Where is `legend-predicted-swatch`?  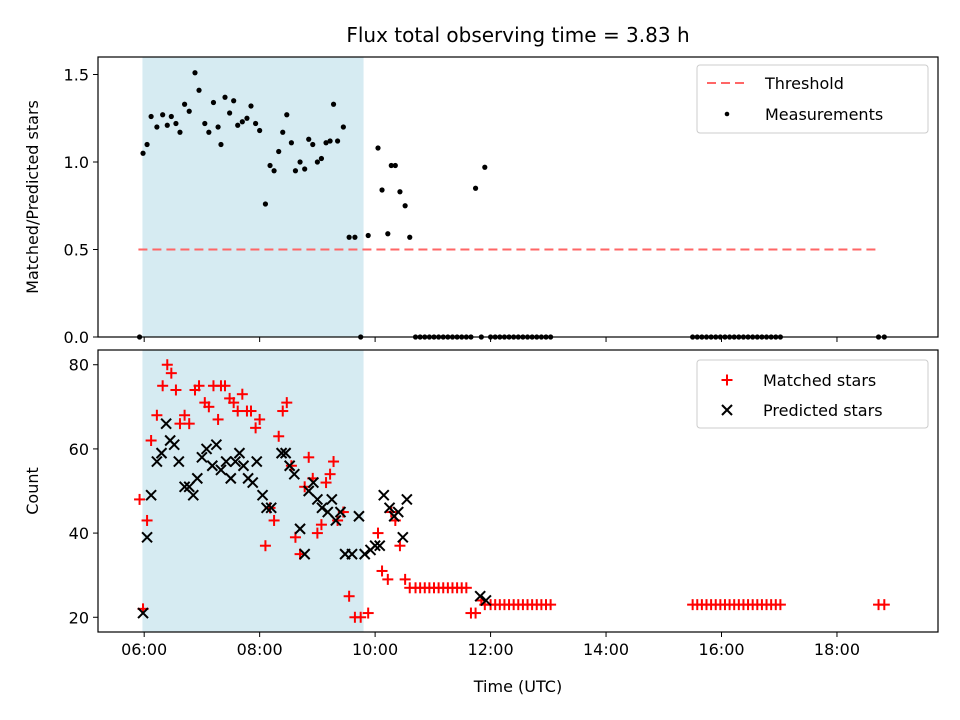
legend-predicted-swatch is located at coordinates (727, 410).